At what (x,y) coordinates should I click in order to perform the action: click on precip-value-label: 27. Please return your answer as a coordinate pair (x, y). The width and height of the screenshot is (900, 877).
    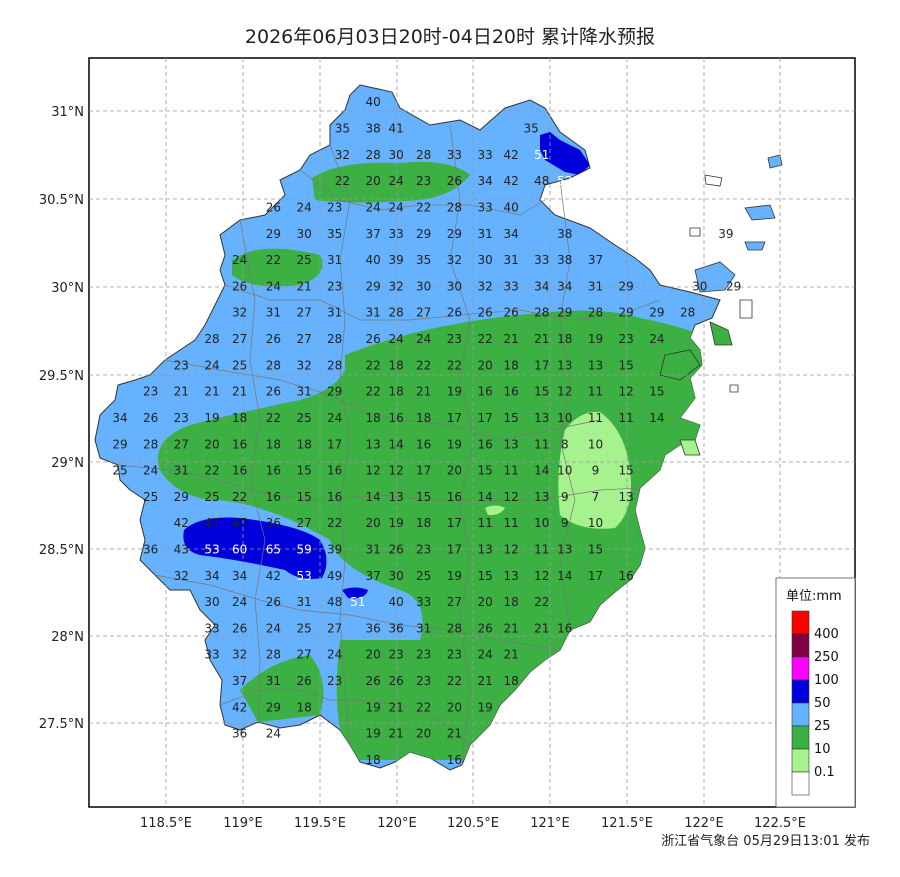
    Looking at the image, I should click on (334, 628).